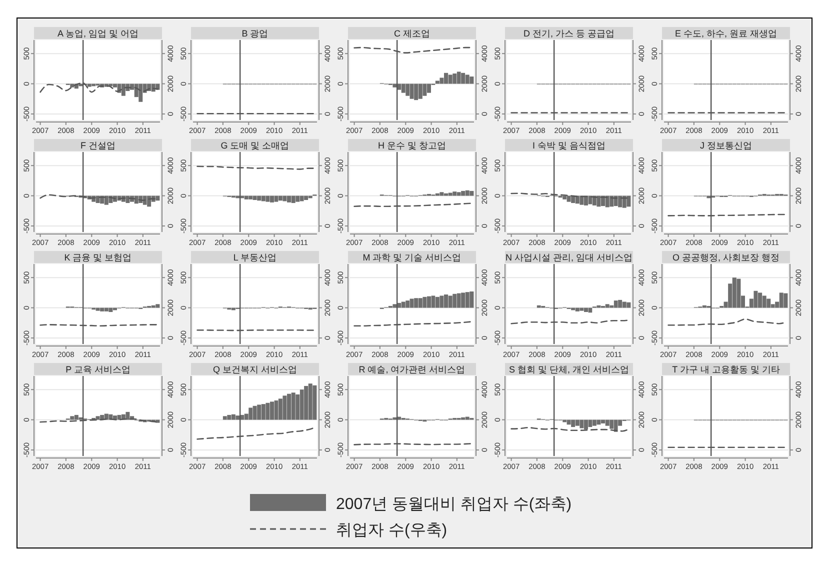 The height and width of the screenshot is (561, 827). I want to click on chart-title: E 수도, 하수, 원료 재생업, so click(726, 33).